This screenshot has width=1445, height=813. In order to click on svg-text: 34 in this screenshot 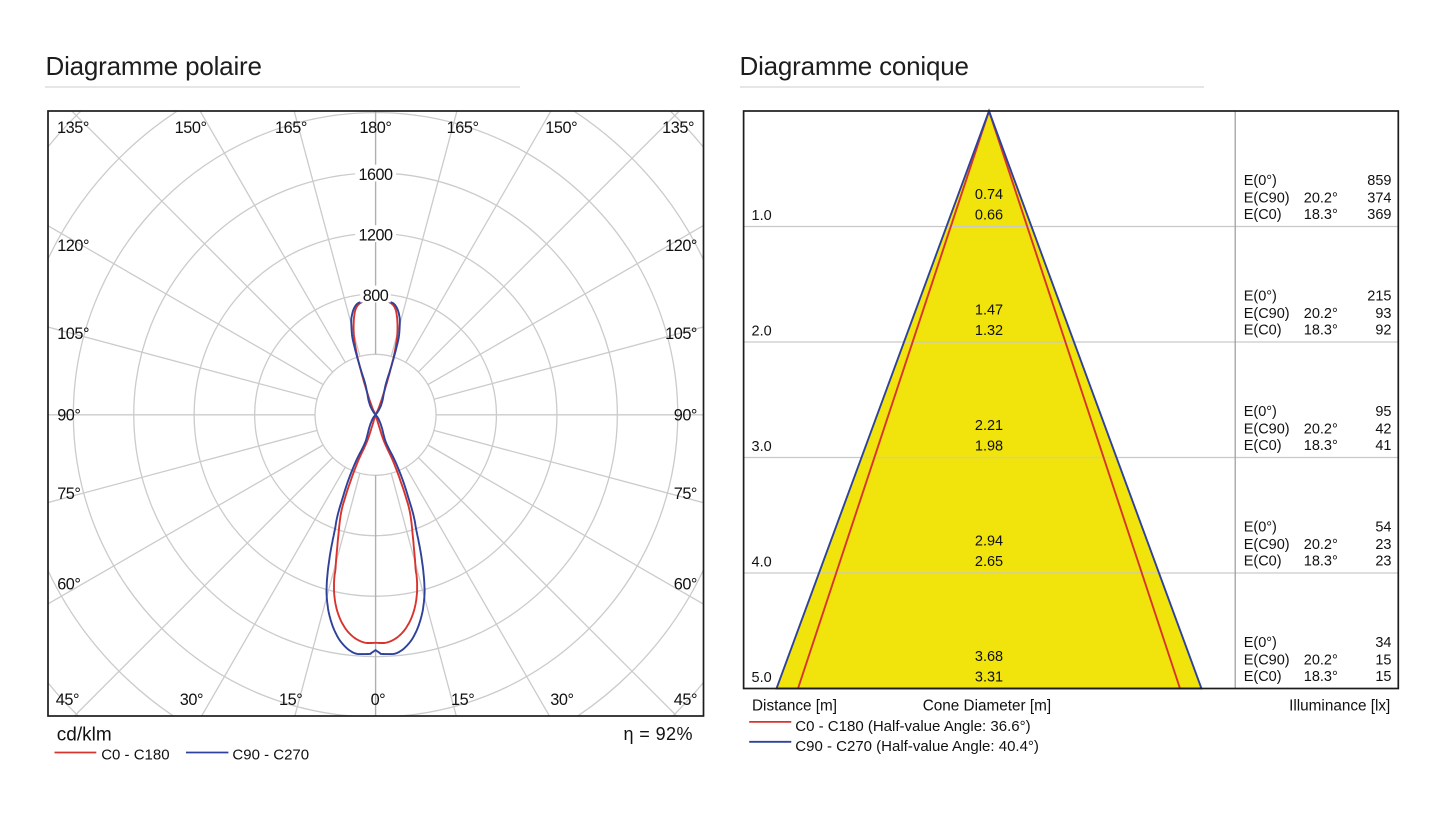, I will do `click(1383, 643)`.